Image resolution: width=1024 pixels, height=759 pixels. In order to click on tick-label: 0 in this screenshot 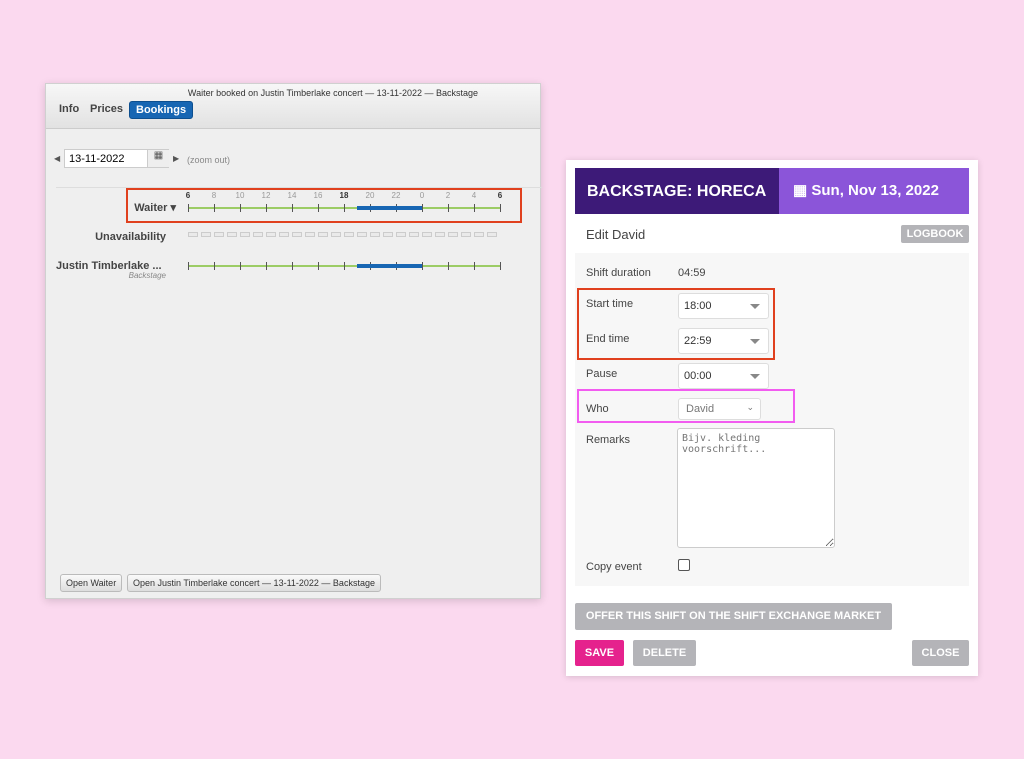, I will do `click(422, 195)`.